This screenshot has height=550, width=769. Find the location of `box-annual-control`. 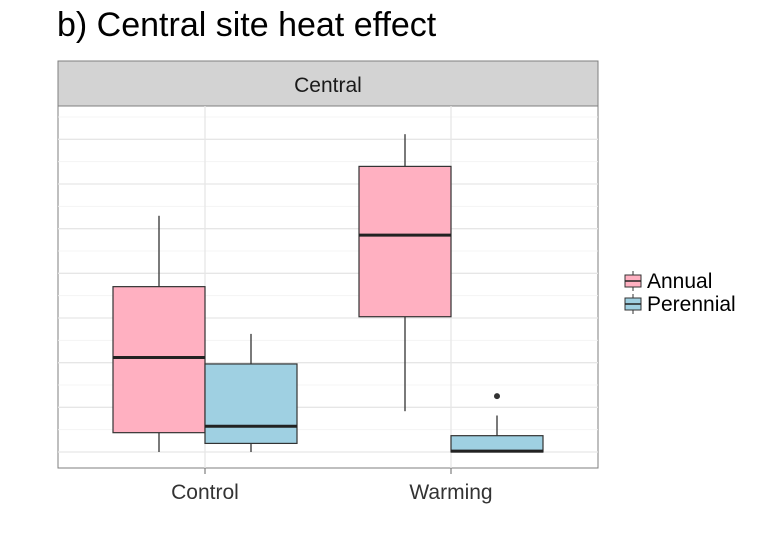

box-annual-control is located at coordinates (159, 333).